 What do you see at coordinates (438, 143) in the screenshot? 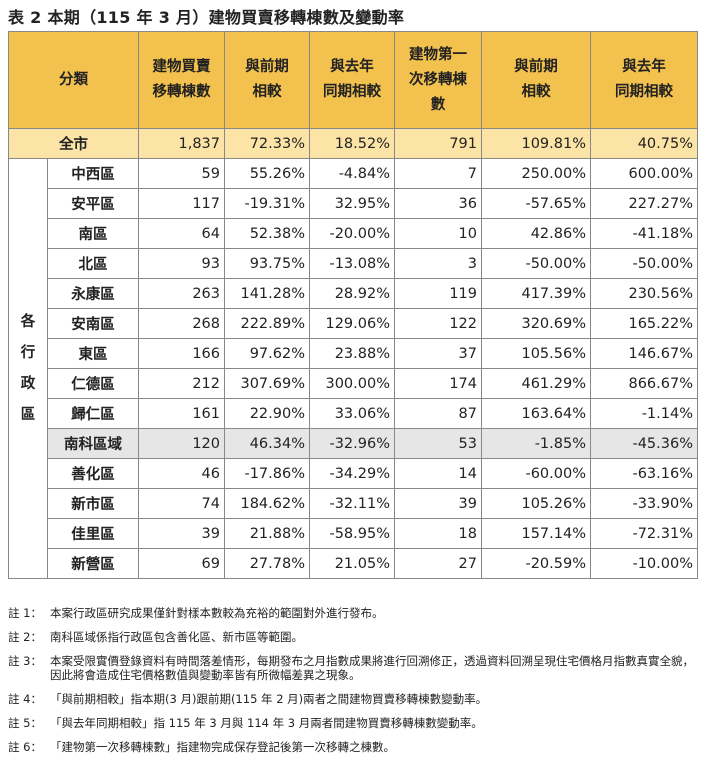
I see `total-cell: 791` at bounding box center [438, 143].